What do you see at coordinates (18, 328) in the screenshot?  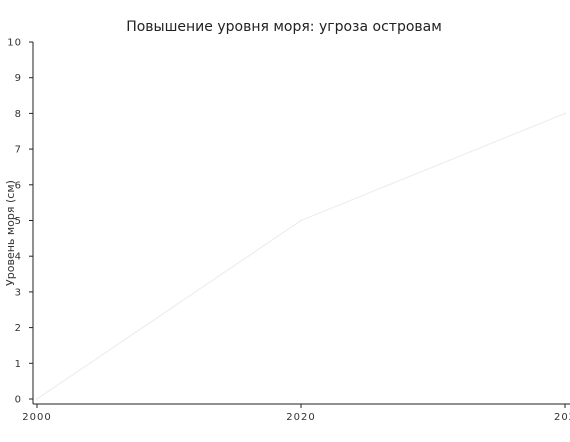 I see `y-tick-label: 2` at bounding box center [18, 328].